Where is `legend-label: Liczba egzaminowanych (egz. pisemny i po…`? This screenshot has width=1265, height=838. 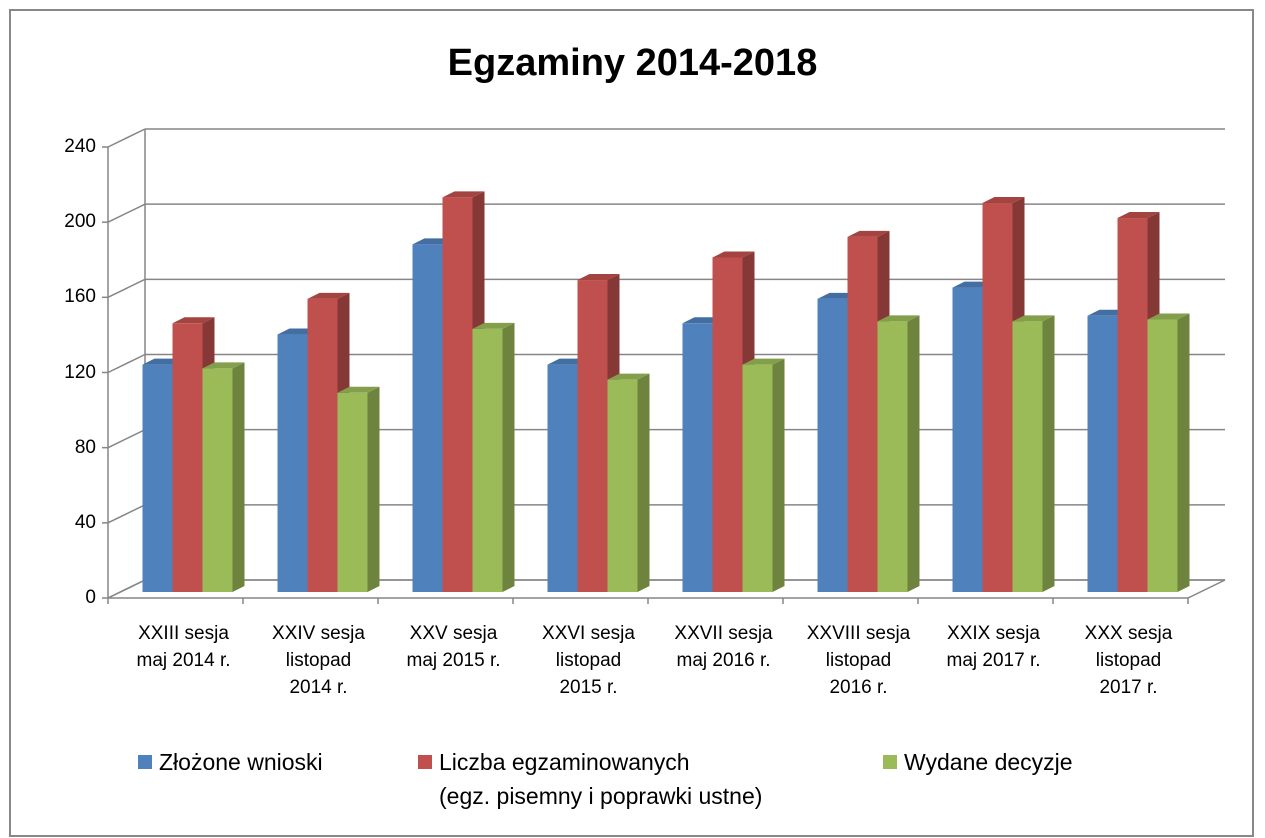 legend-label: Liczba egzaminowanych (egz. pisemny i po… is located at coordinates (601, 779).